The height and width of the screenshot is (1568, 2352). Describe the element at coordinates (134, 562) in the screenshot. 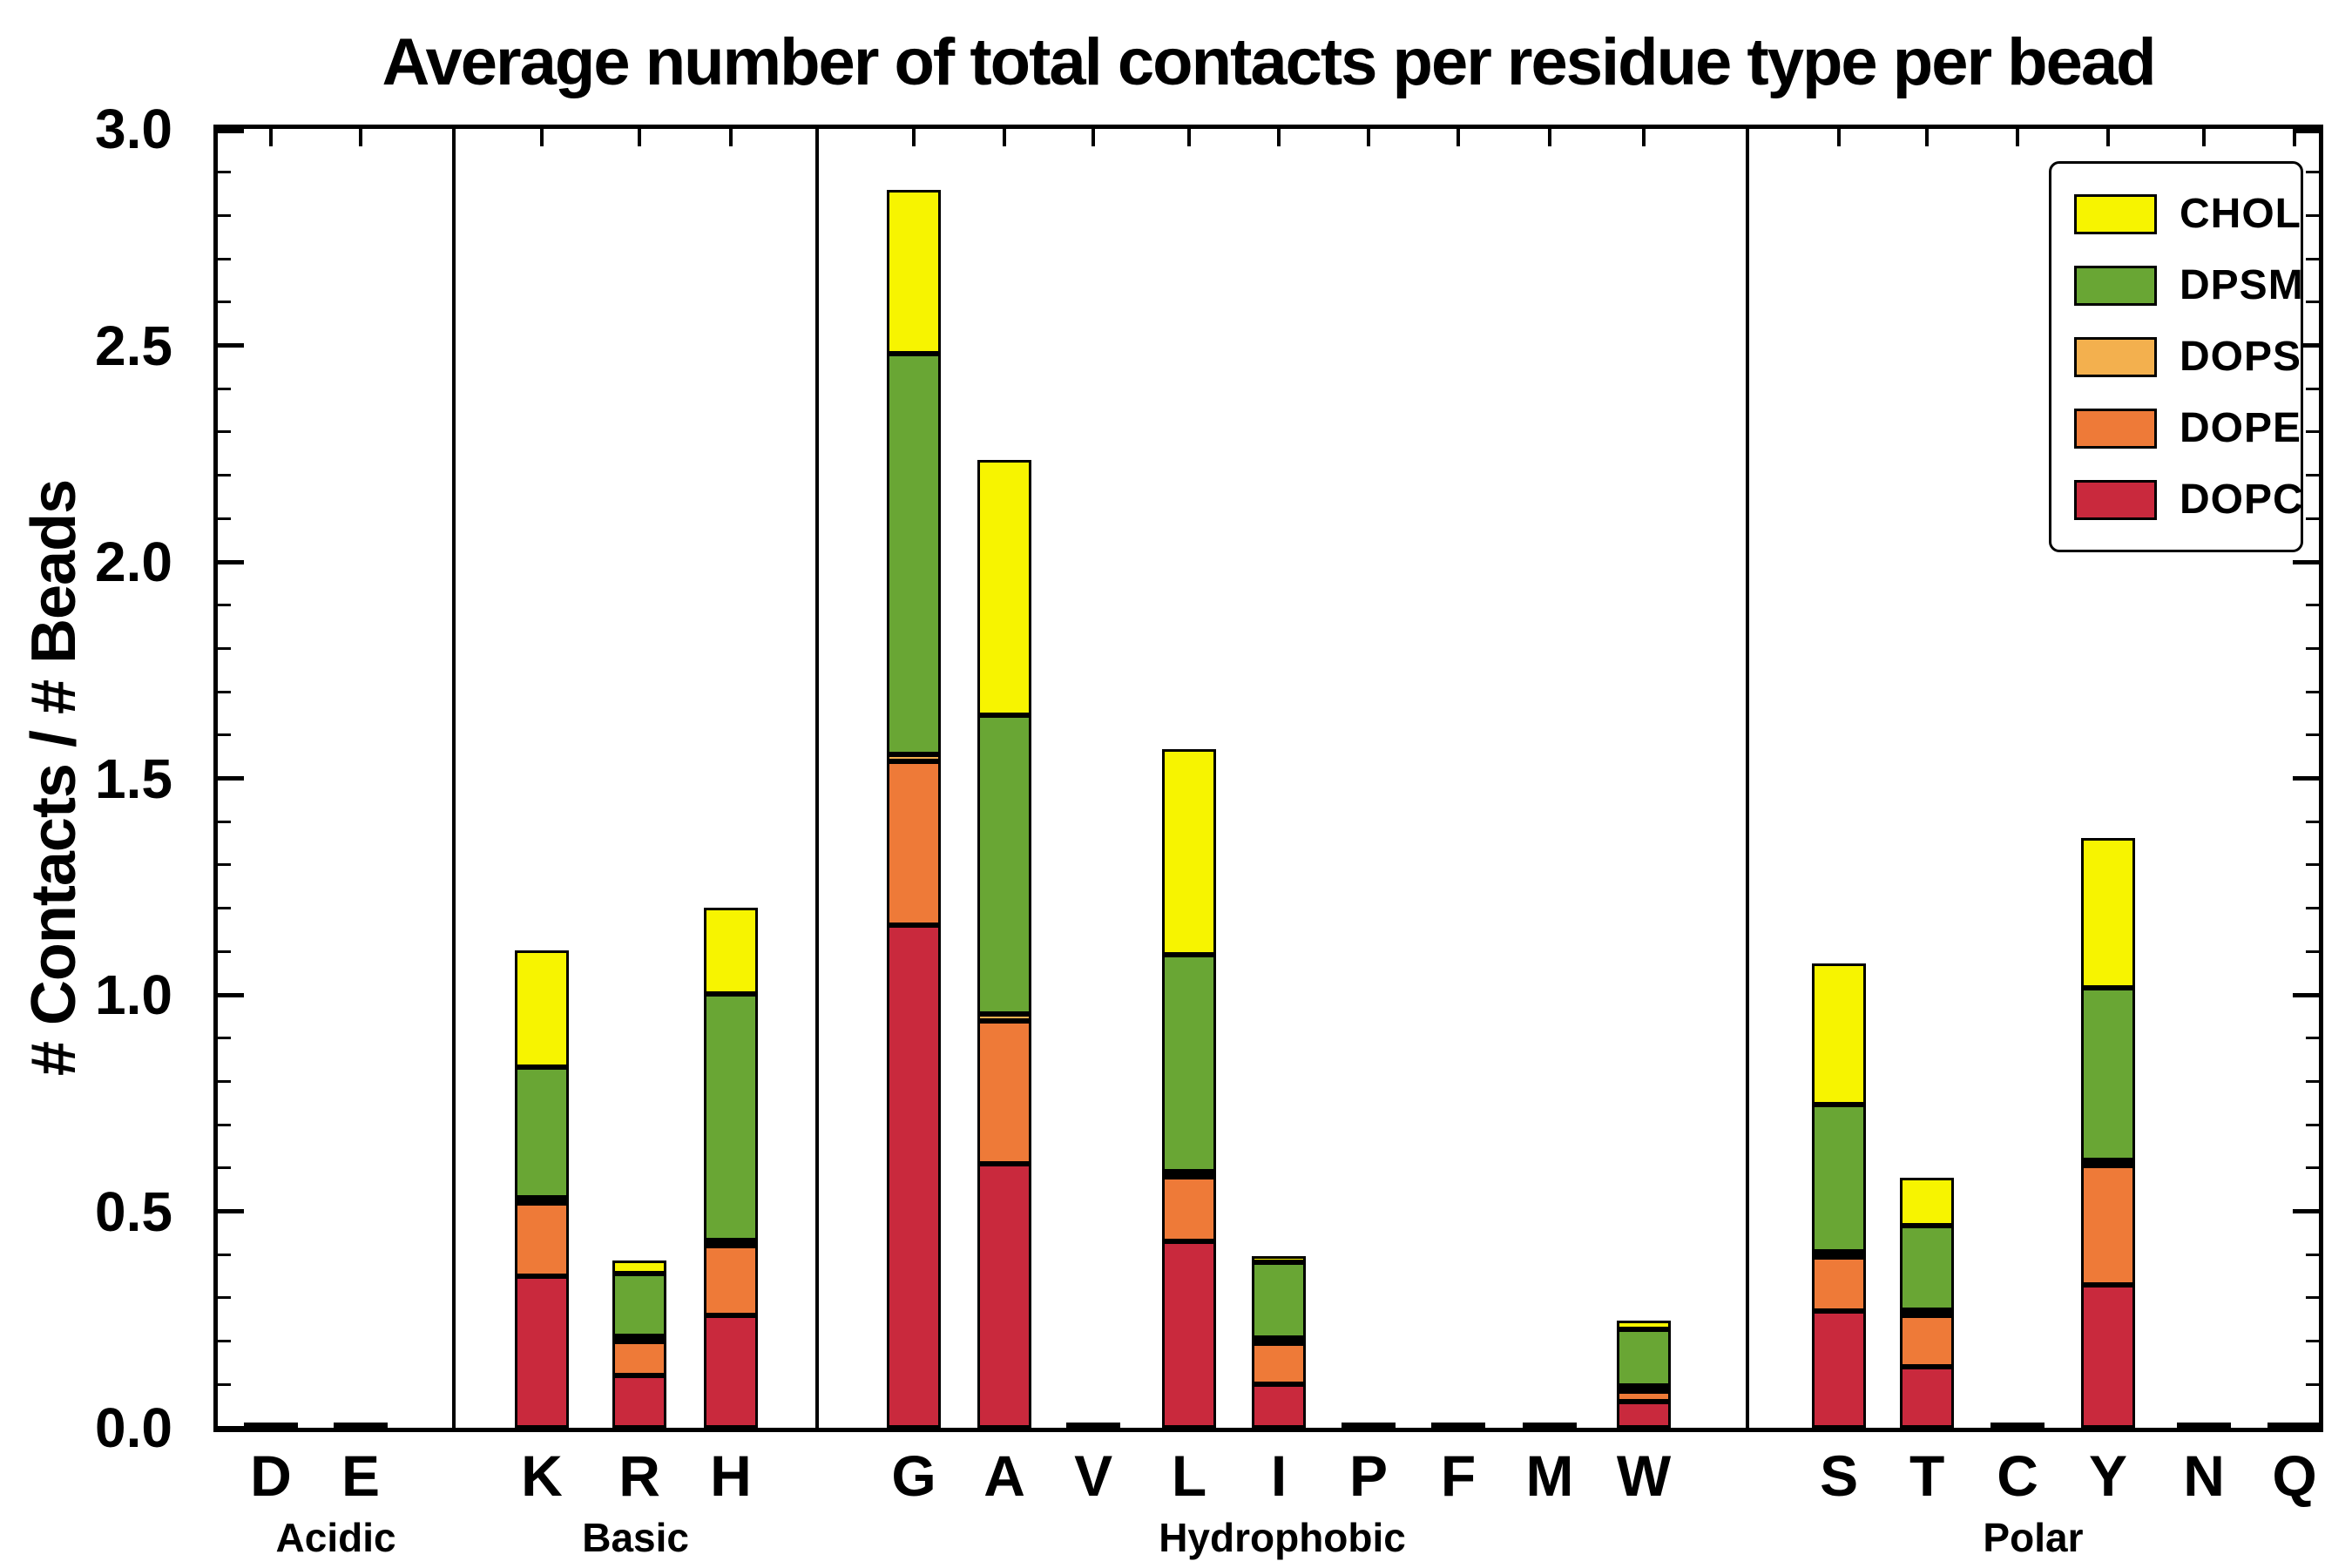

I see `y-tick-label: 2.0` at that location.